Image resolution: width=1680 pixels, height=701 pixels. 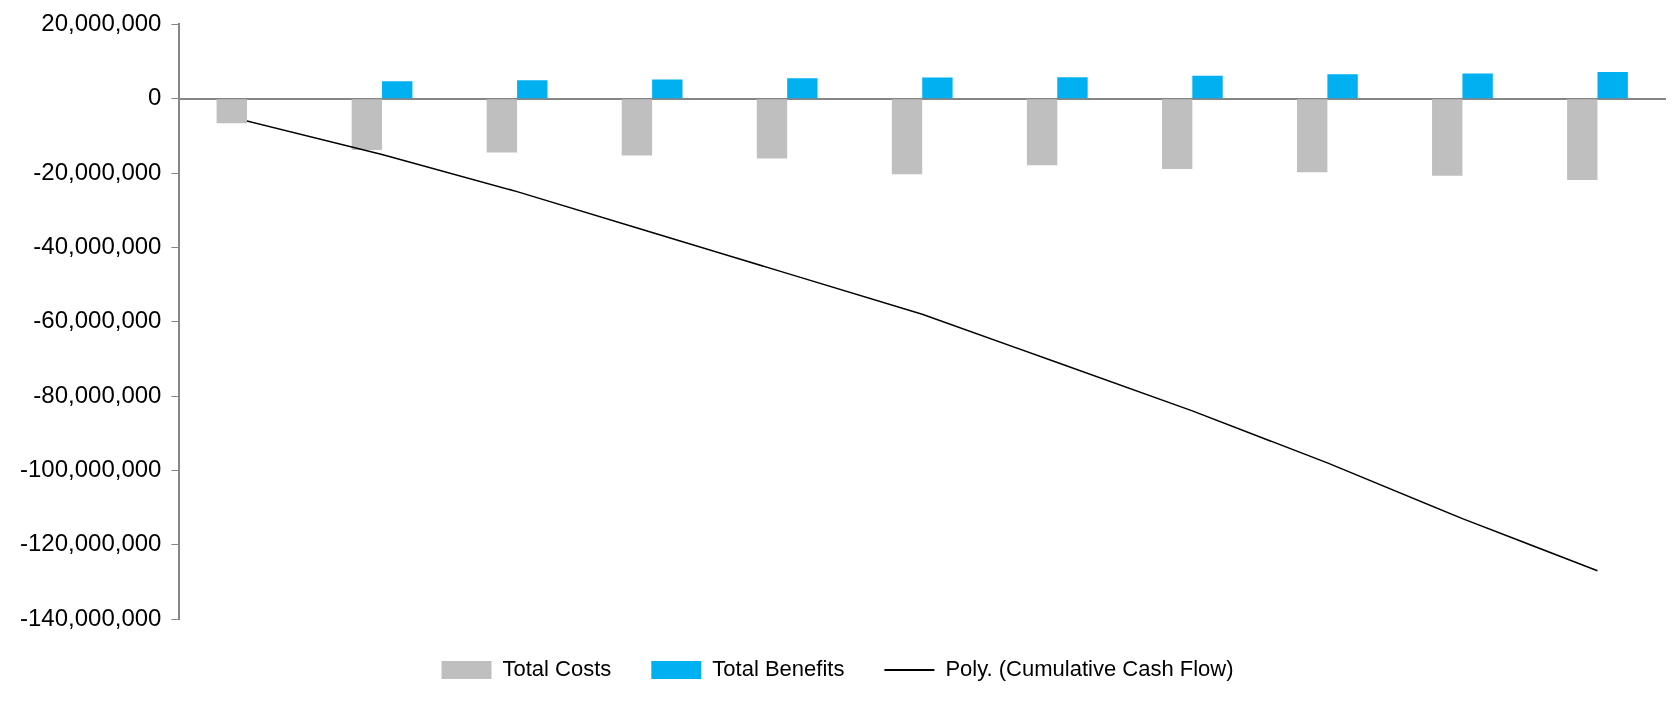 I want to click on y-tick-label: -120,000,000, so click(x=90, y=543).